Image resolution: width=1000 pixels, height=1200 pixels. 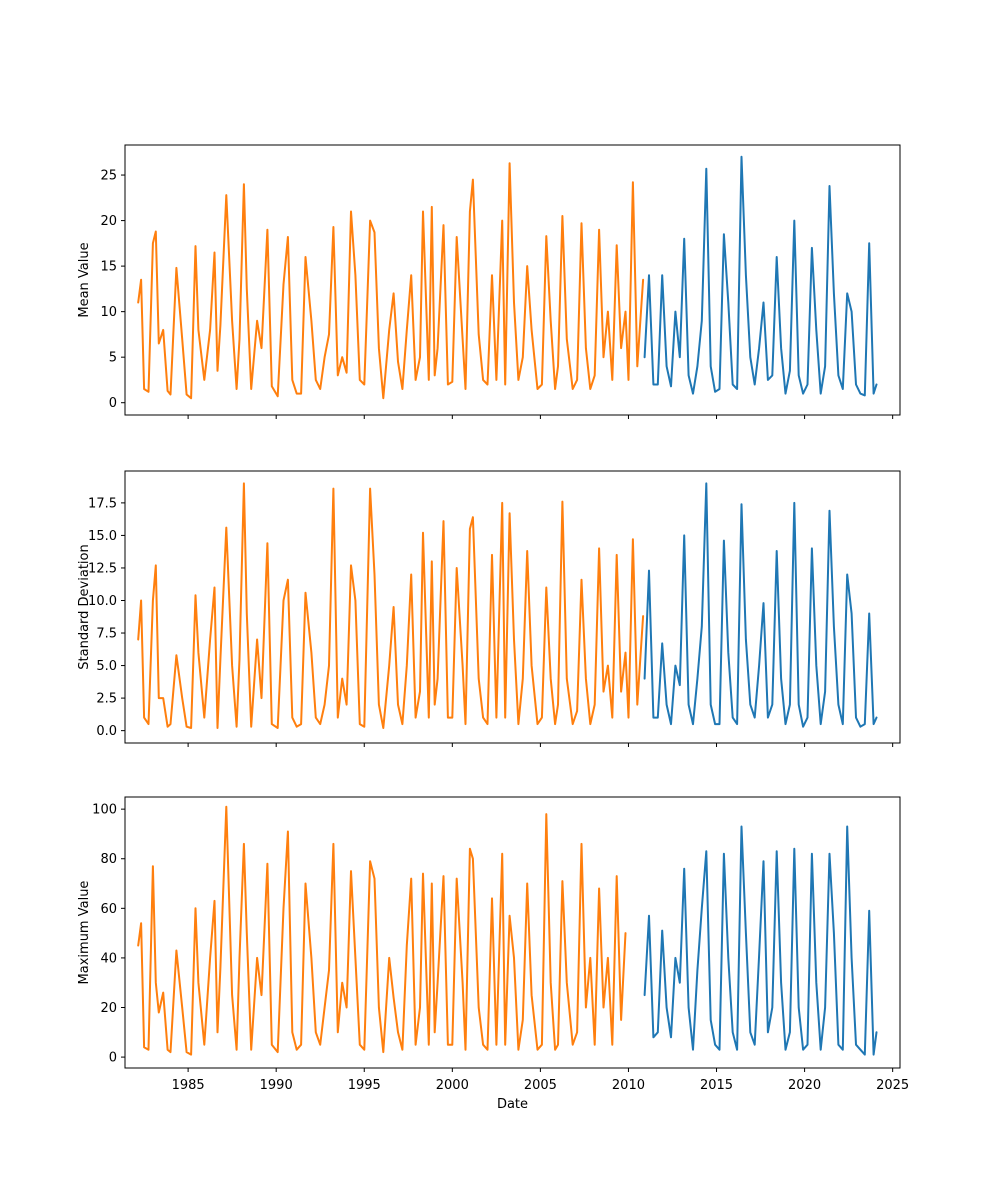 What do you see at coordinates (628, 1085) in the screenshot?
I see `x-tick-label: 2010` at bounding box center [628, 1085].